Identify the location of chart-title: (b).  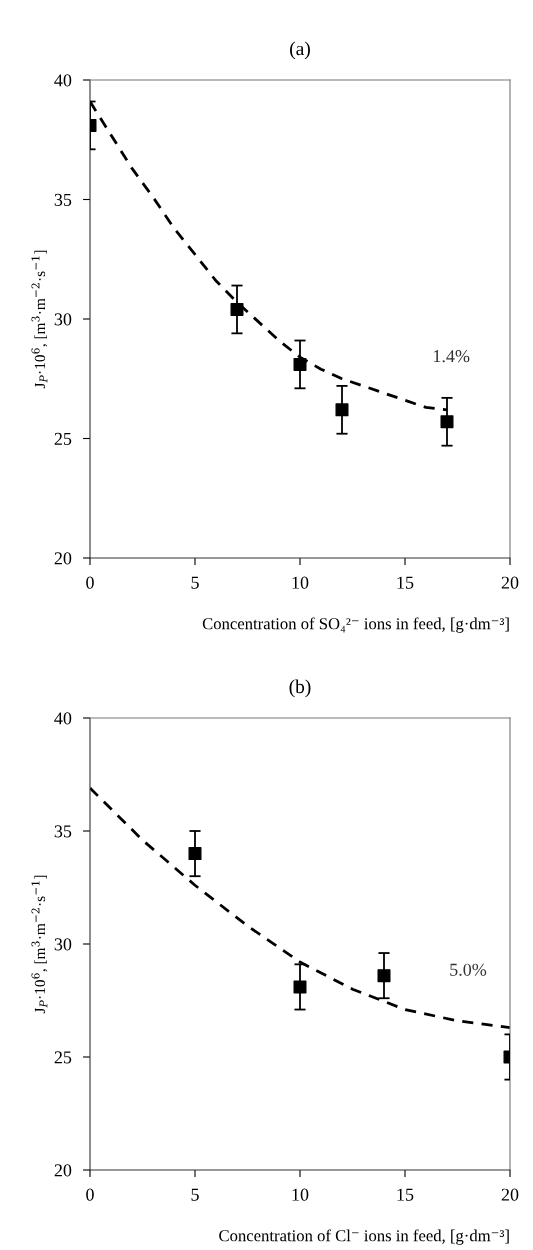
(300, 688).